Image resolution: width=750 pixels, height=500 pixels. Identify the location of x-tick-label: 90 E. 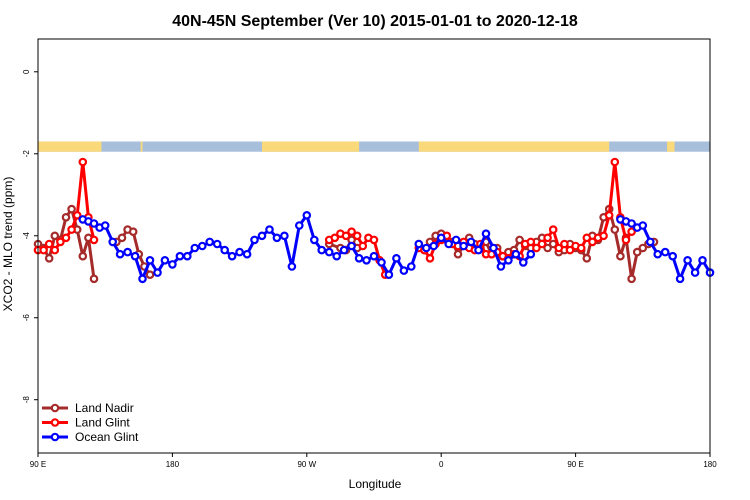
(38, 464).